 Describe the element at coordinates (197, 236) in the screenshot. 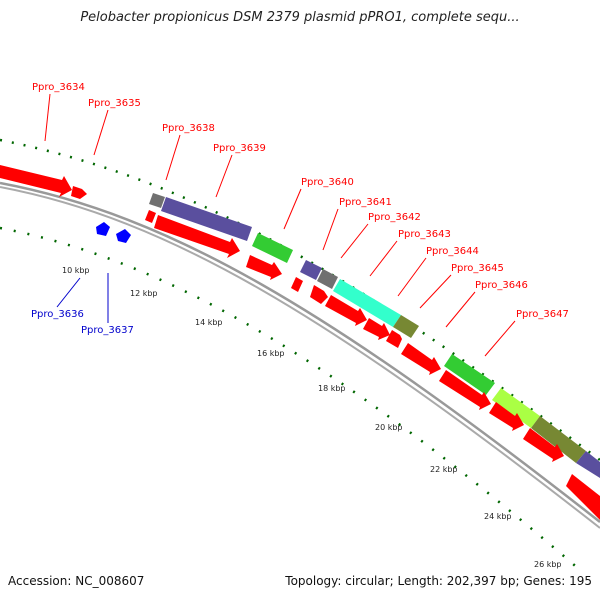

I see `gene-arrow-3639-red` at that location.